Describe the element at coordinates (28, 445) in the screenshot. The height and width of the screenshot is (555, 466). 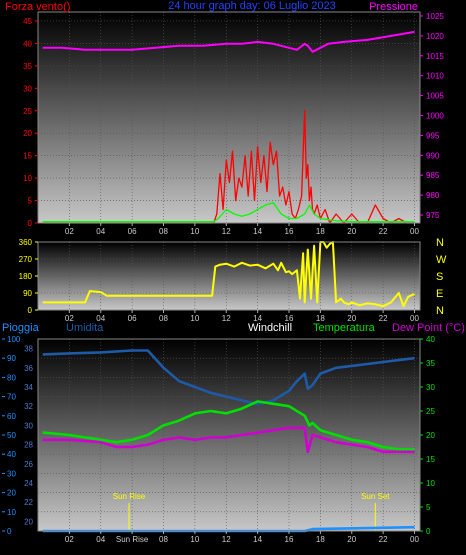
I see `y-mid-tick-label: 28` at that location.